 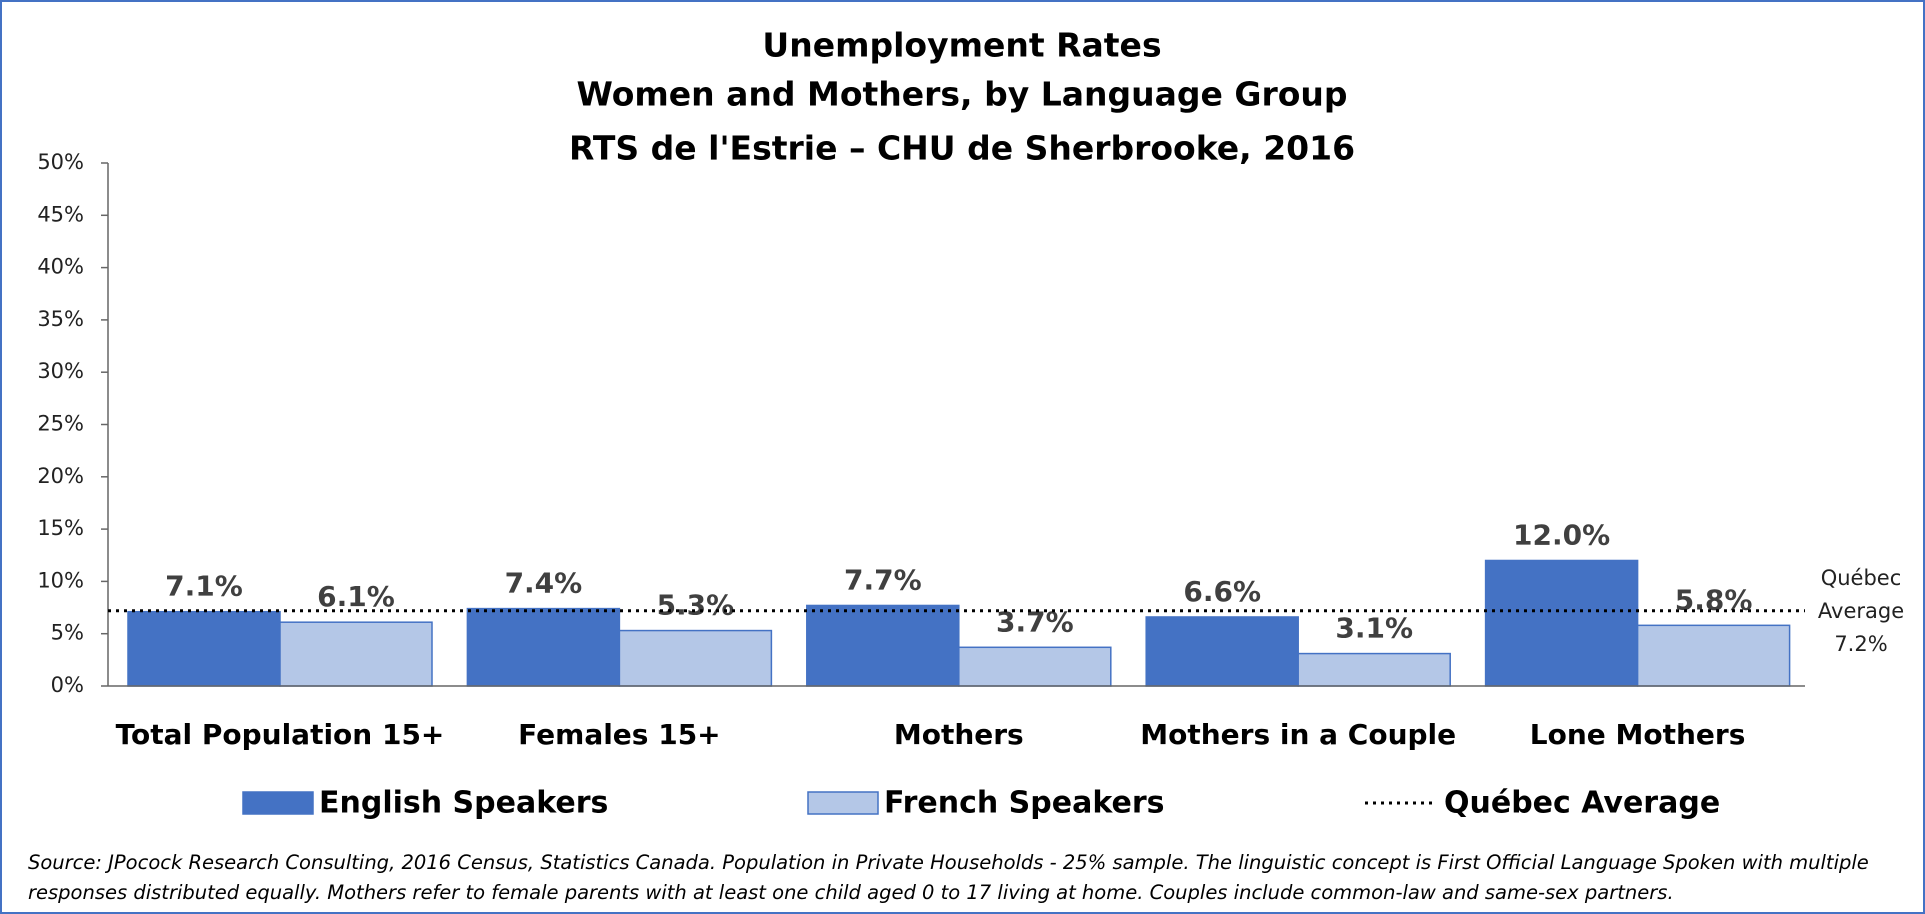 I want to click on data-label: 7.7%, so click(x=883, y=579).